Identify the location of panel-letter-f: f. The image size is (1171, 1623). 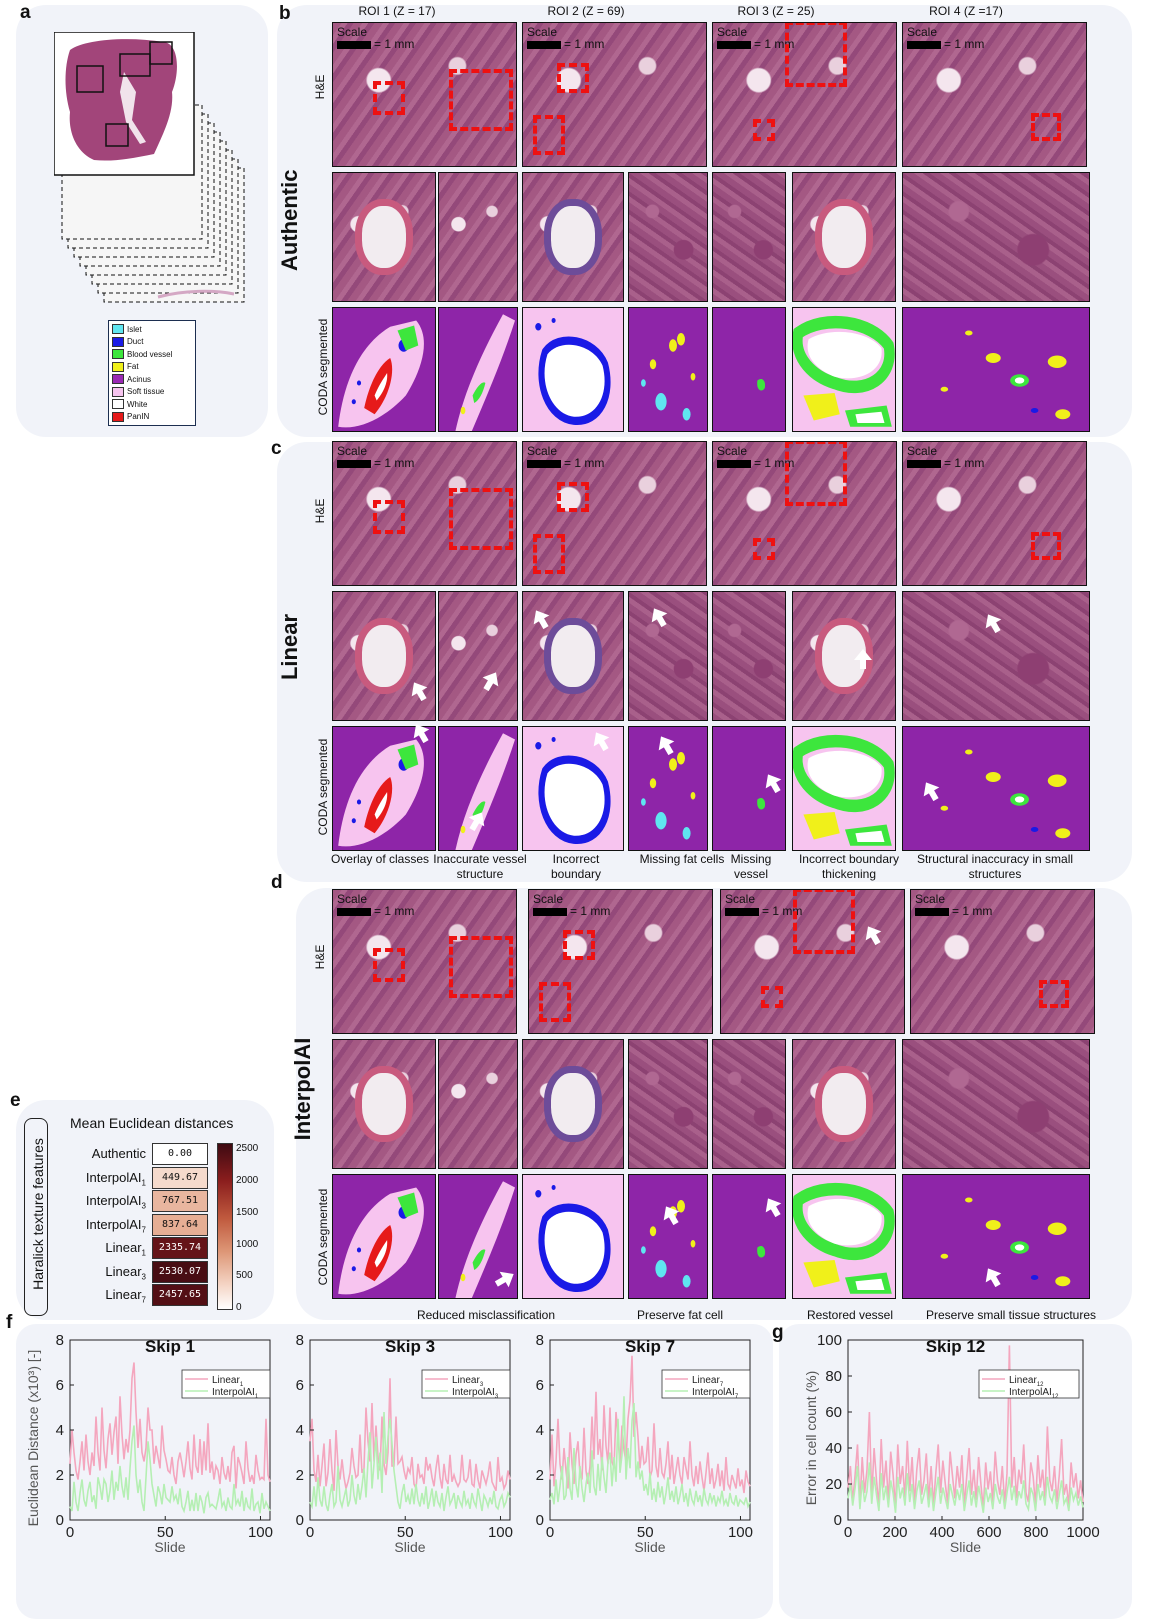
(9, 1322).